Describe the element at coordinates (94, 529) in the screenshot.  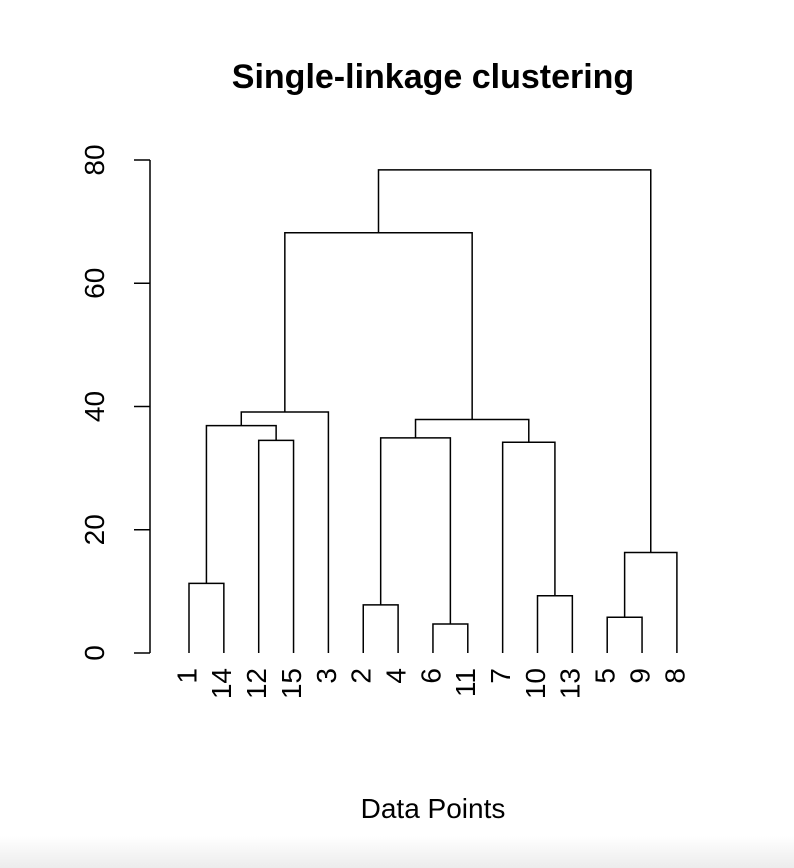
I see `y-tick-label: 20` at that location.